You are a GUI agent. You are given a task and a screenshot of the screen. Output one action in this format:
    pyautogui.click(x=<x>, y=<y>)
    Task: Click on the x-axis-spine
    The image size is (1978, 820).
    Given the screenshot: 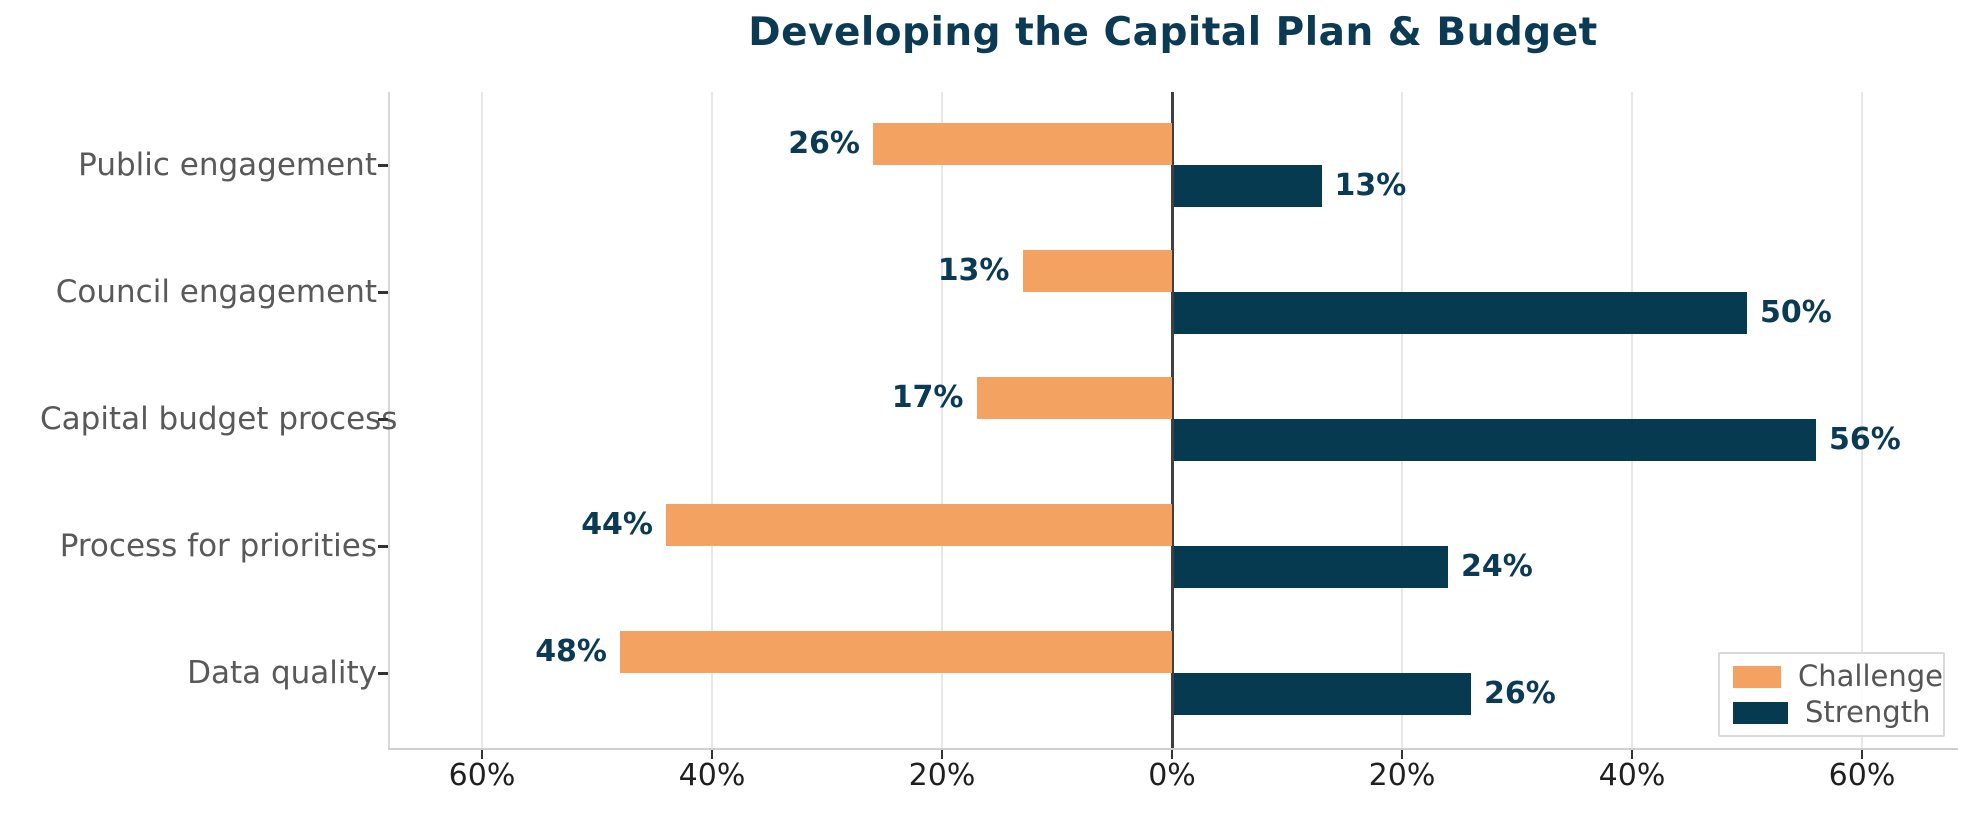 What is the action you would take?
    pyautogui.click(x=1173, y=749)
    